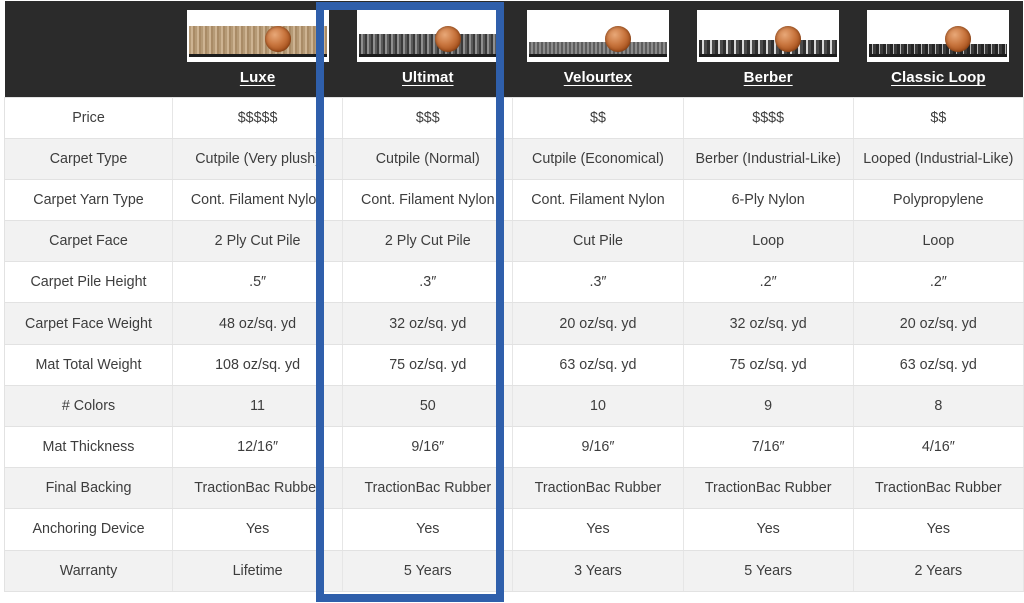 The width and height of the screenshot is (1024, 603). What do you see at coordinates (88, 117) in the screenshot?
I see `row-label-price: Price` at bounding box center [88, 117].